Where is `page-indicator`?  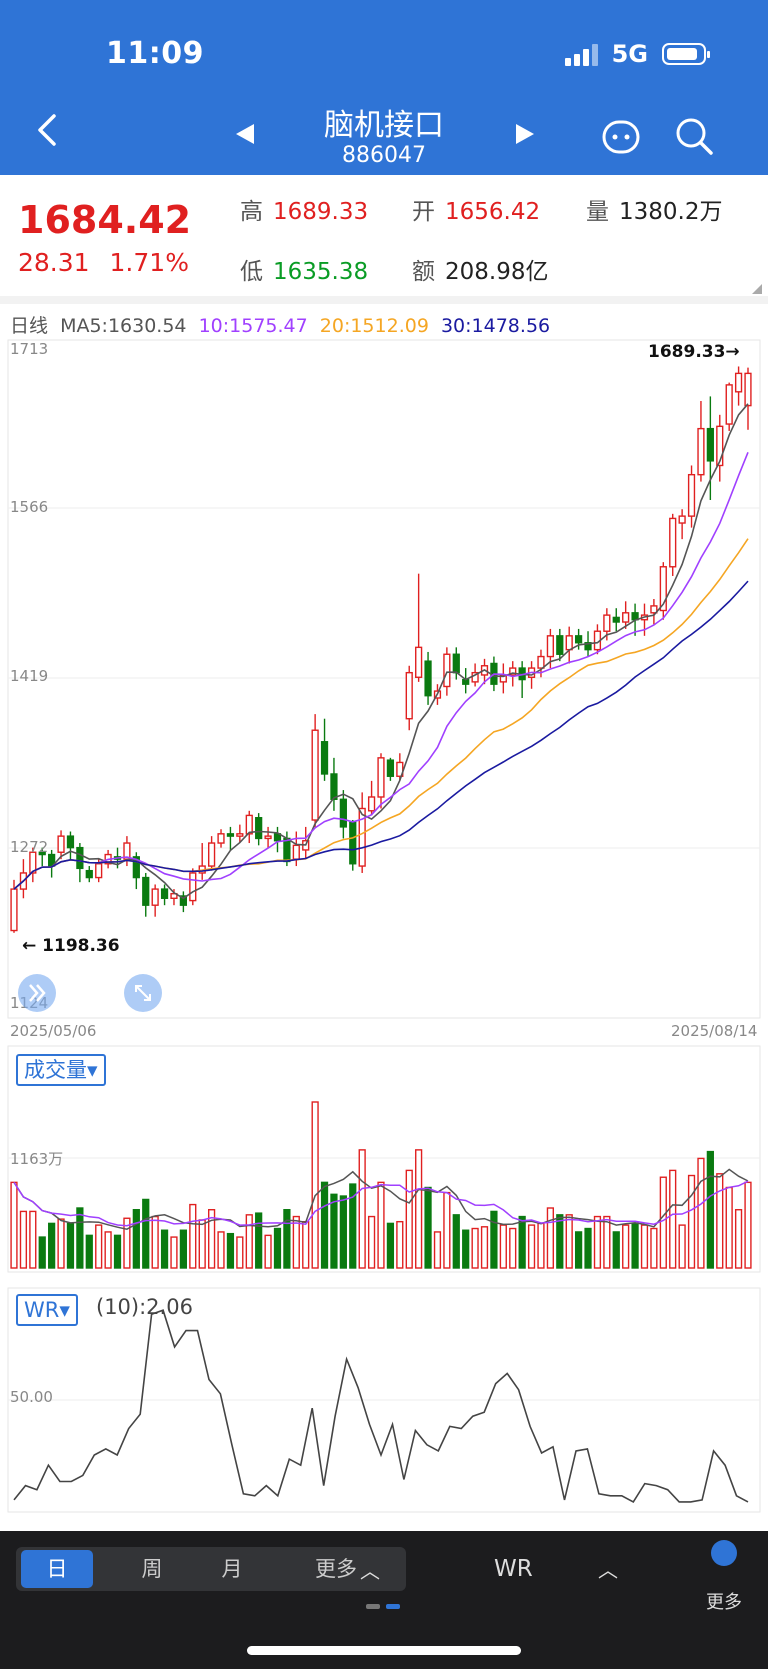 page-indicator is located at coordinates (383, 1606).